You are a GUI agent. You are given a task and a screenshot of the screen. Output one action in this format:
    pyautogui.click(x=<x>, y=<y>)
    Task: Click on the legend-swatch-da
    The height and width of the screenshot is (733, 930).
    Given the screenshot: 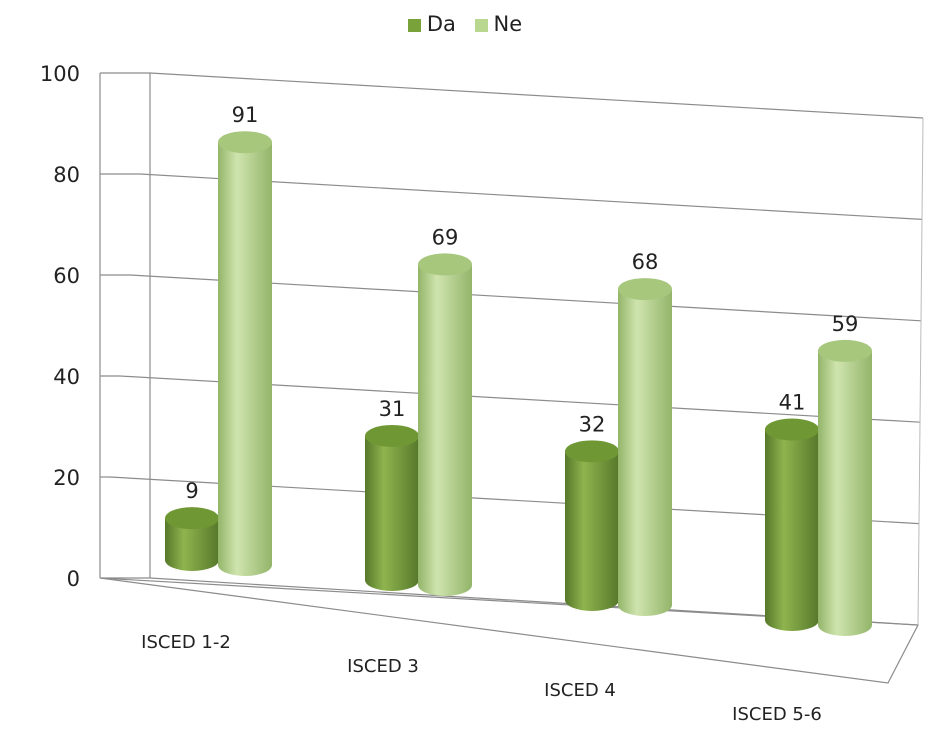 What is the action you would take?
    pyautogui.click(x=414, y=25)
    